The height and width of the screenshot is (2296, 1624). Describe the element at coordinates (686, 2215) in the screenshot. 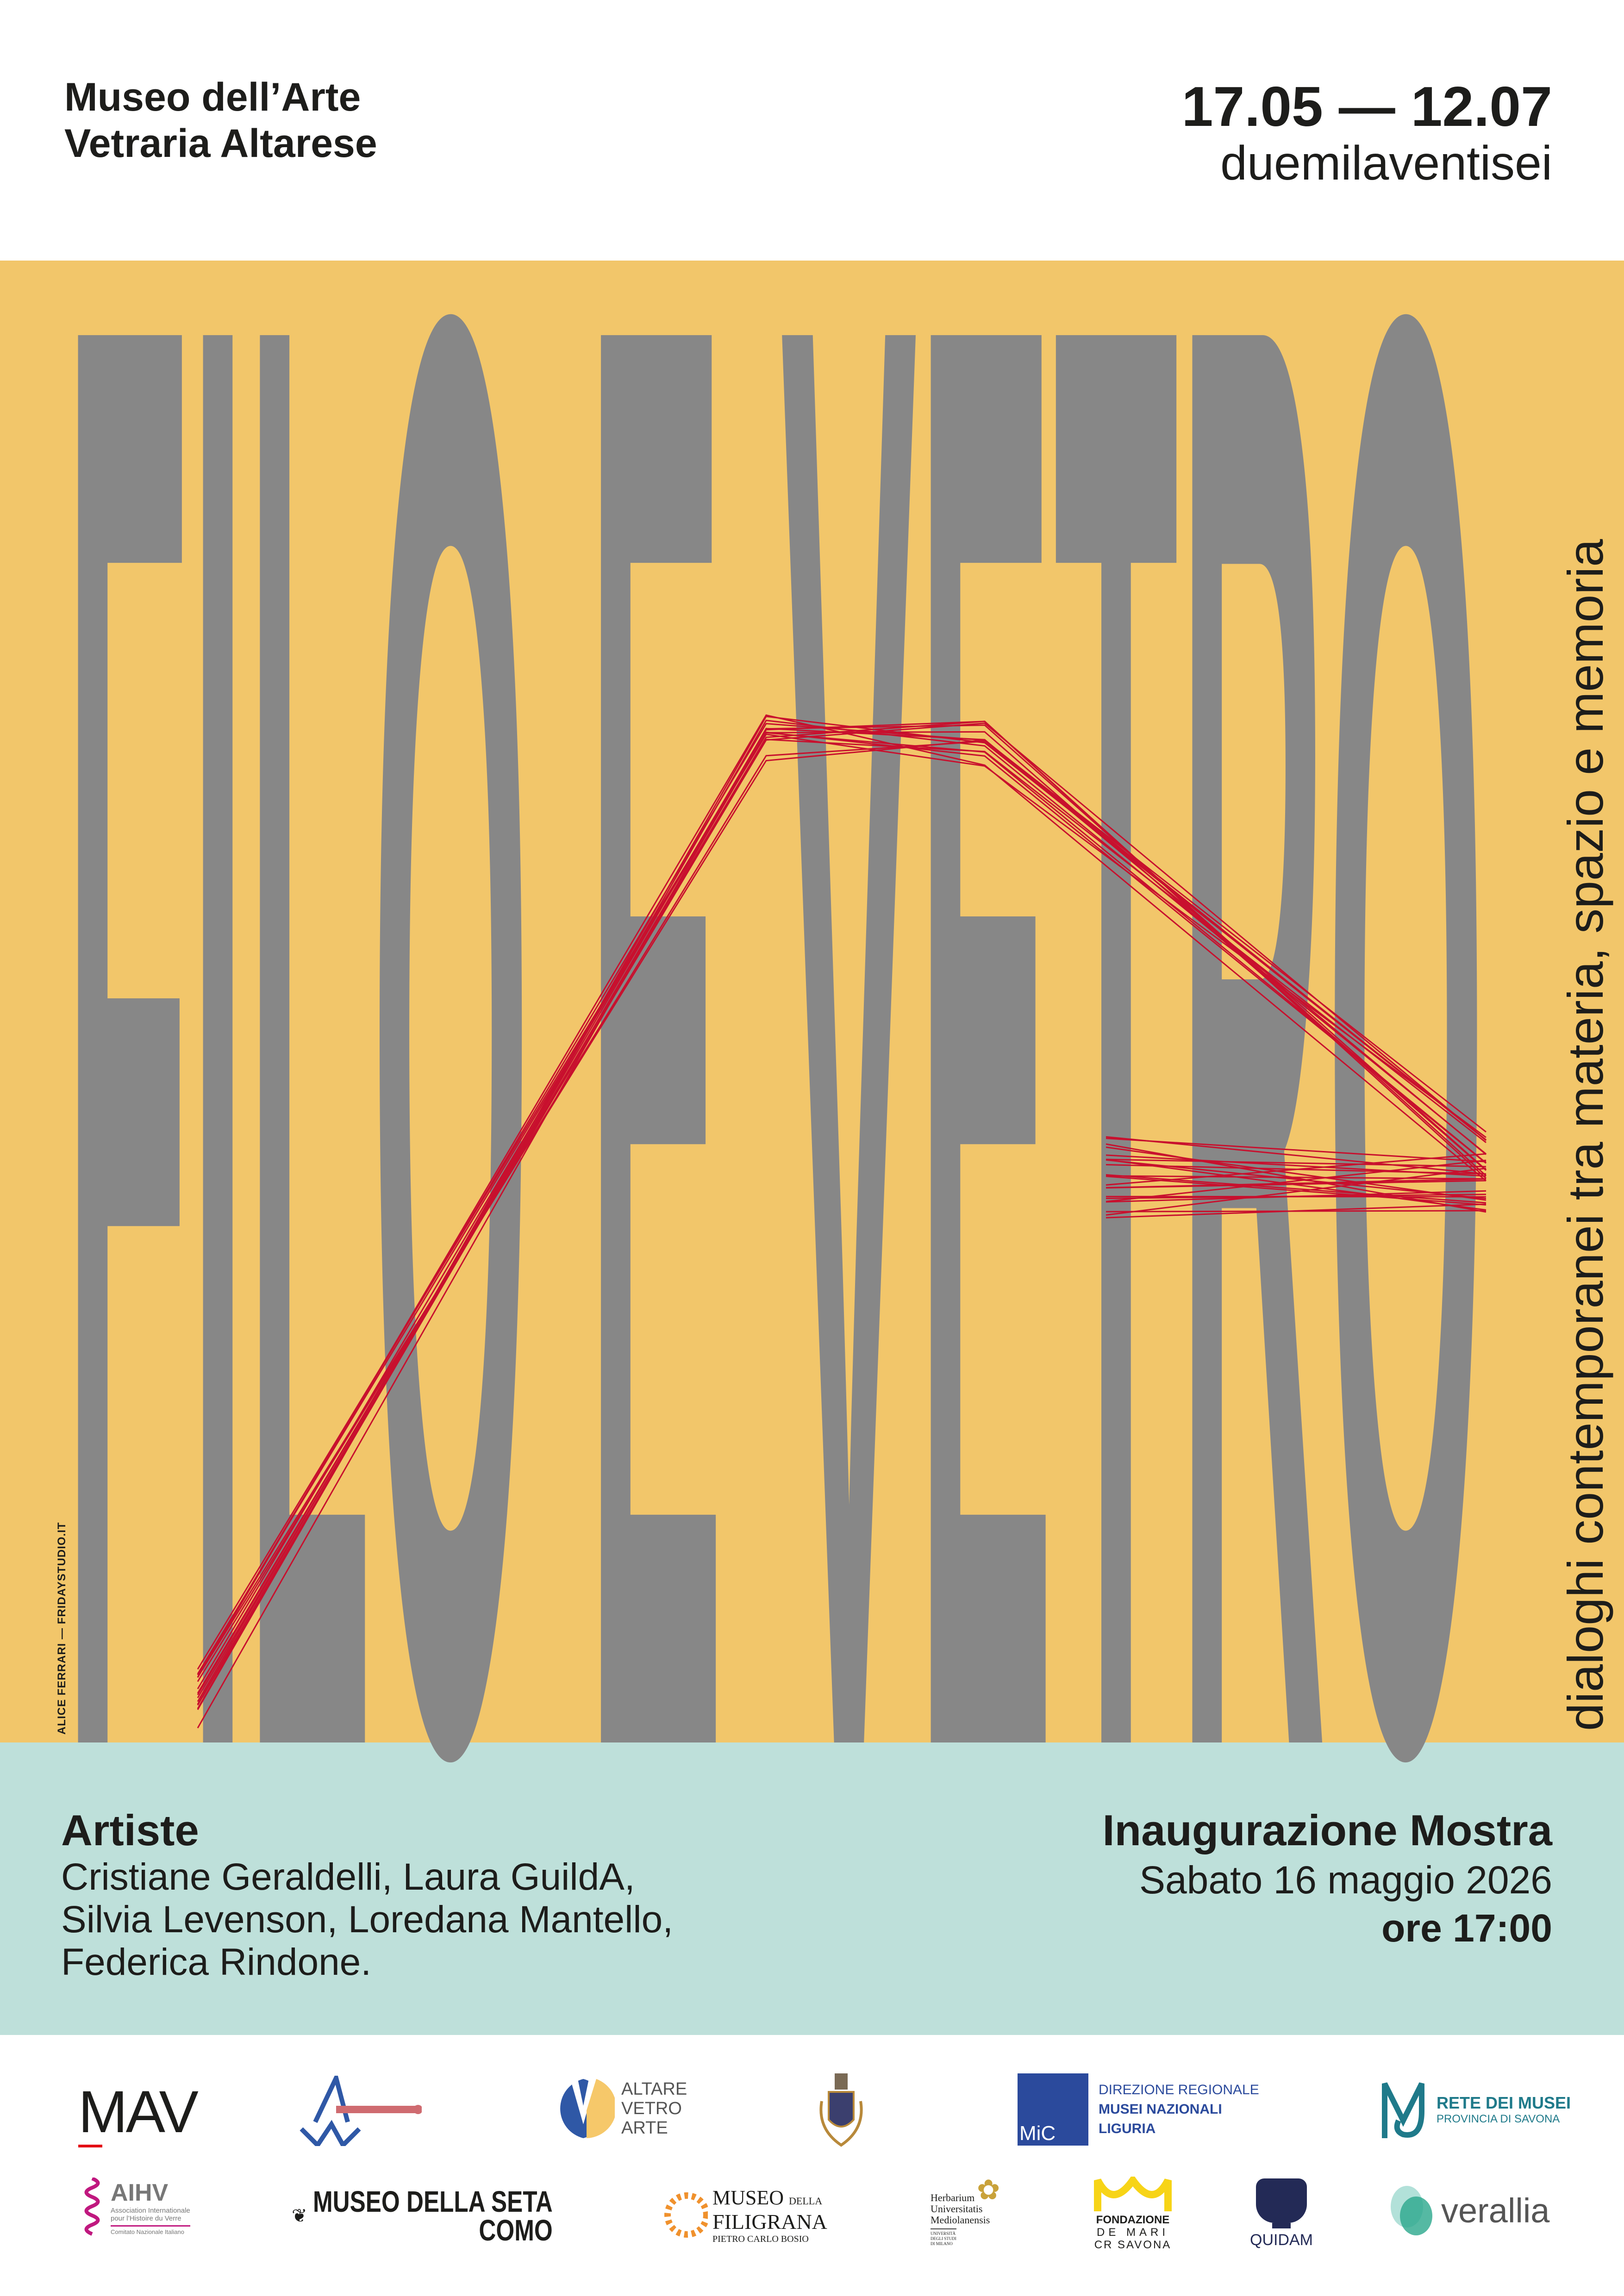

I see `filigrana-sun-icon` at that location.